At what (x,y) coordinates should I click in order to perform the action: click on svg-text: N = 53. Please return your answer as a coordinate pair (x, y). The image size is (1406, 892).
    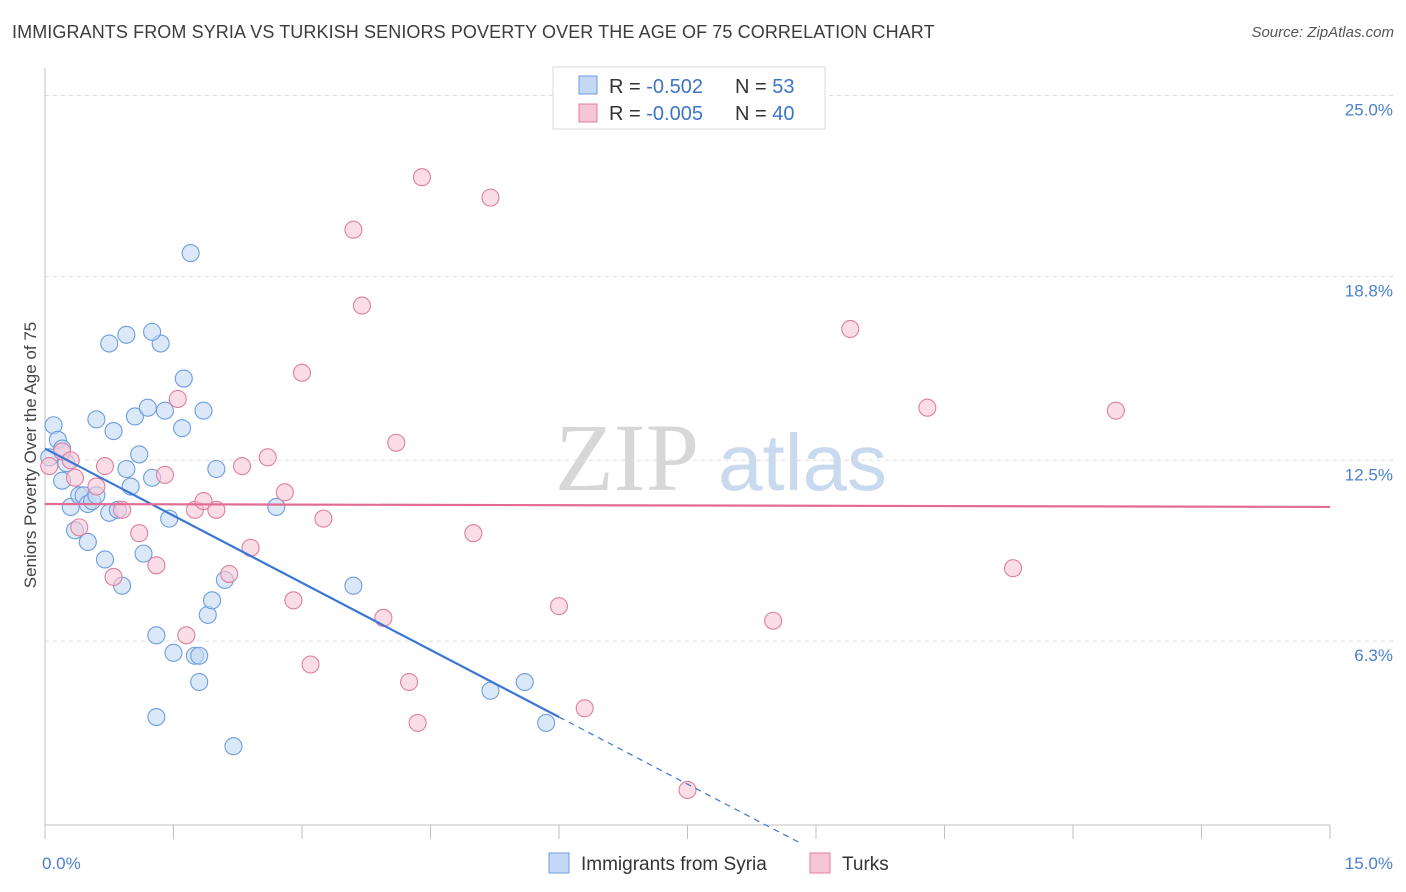
    Looking at the image, I should click on (765, 87).